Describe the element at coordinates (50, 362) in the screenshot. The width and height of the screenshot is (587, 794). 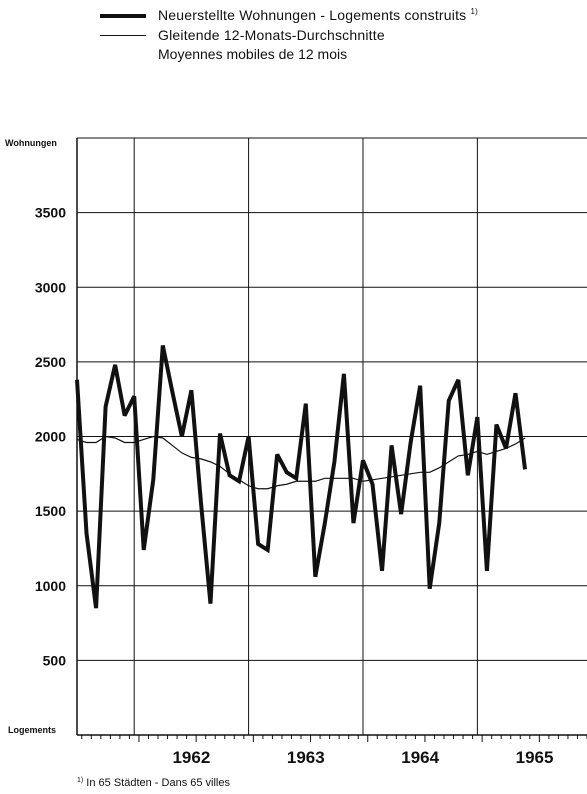
I see `y-tick-label: 2500` at that location.